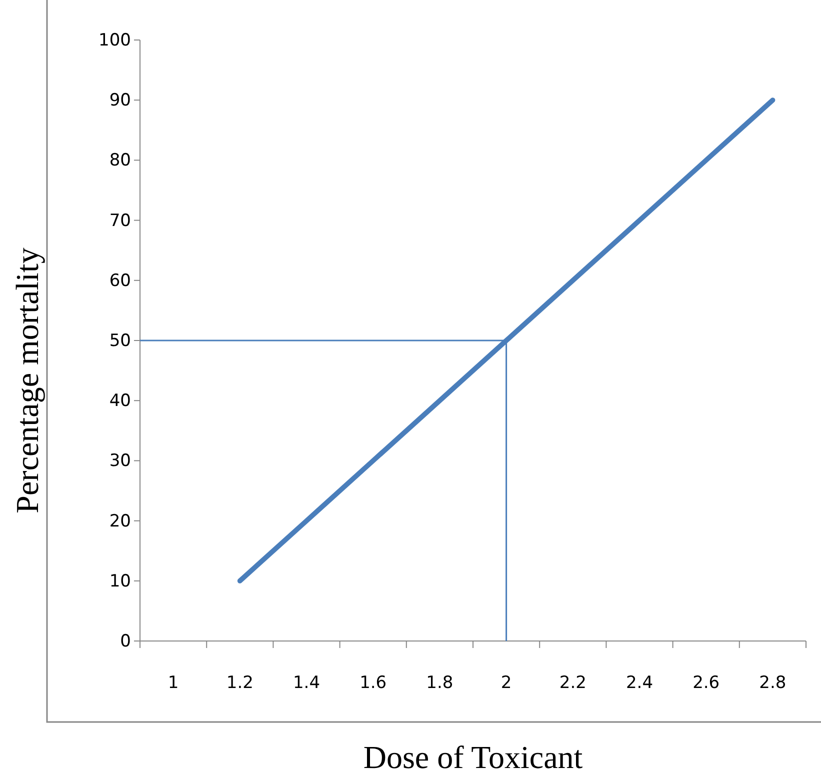  What do you see at coordinates (114, 40) in the screenshot?
I see `y-tick-label: 100` at bounding box center [114, 40].